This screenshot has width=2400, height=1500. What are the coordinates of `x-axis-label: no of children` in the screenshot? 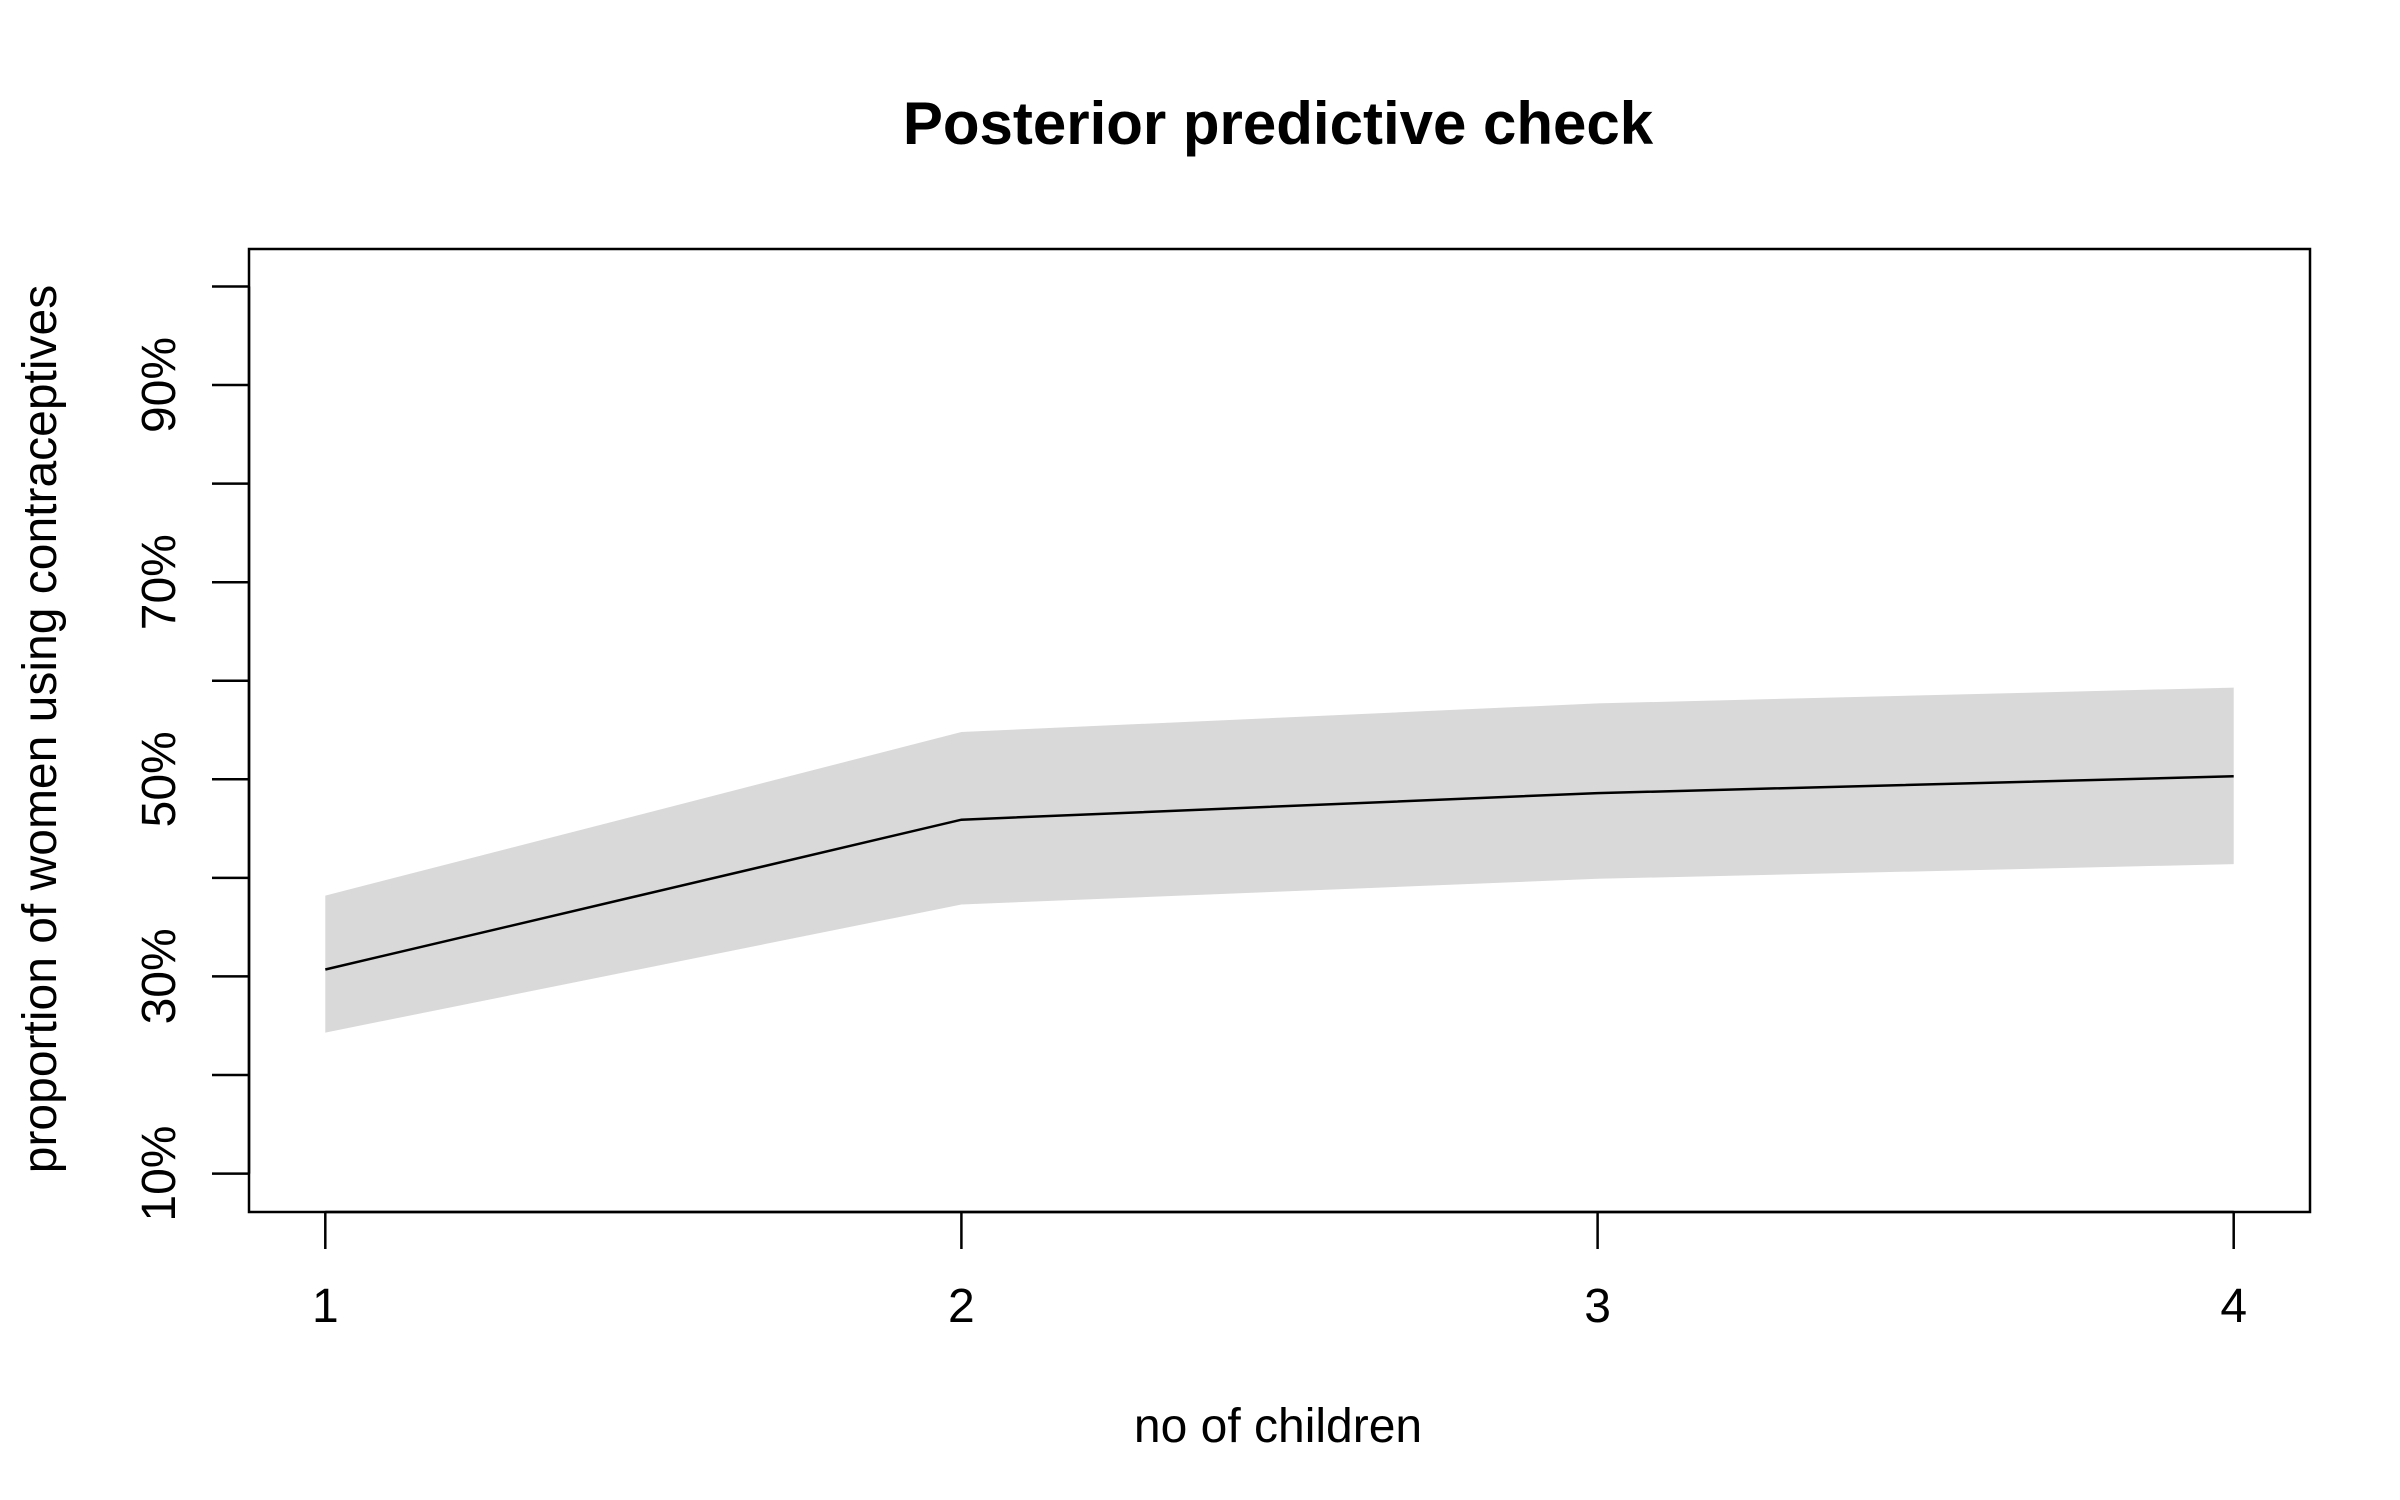 It's located at (1278, 1426).